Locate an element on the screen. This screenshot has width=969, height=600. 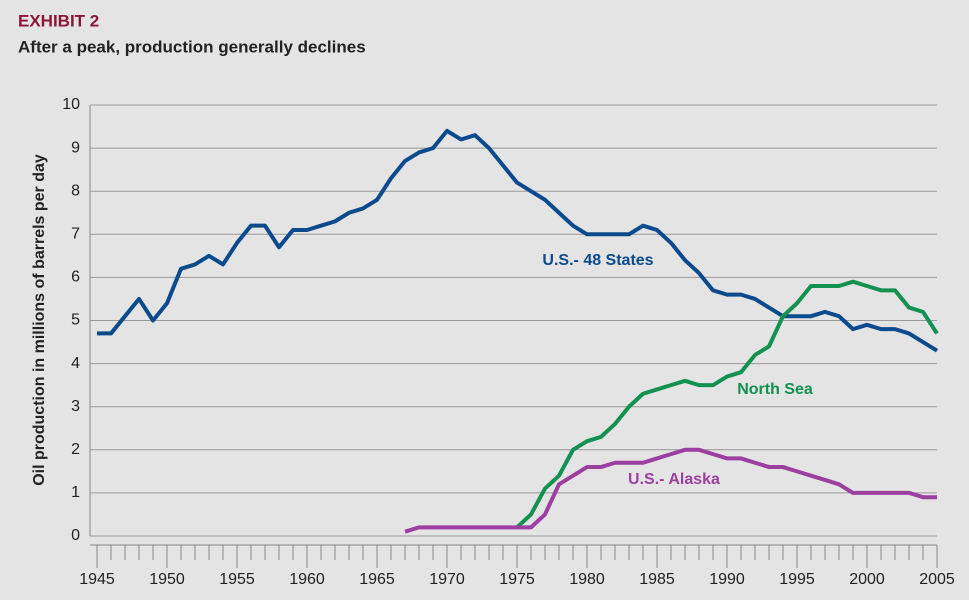
x-tick-label: 2000 is located at coordinates (867, 579).